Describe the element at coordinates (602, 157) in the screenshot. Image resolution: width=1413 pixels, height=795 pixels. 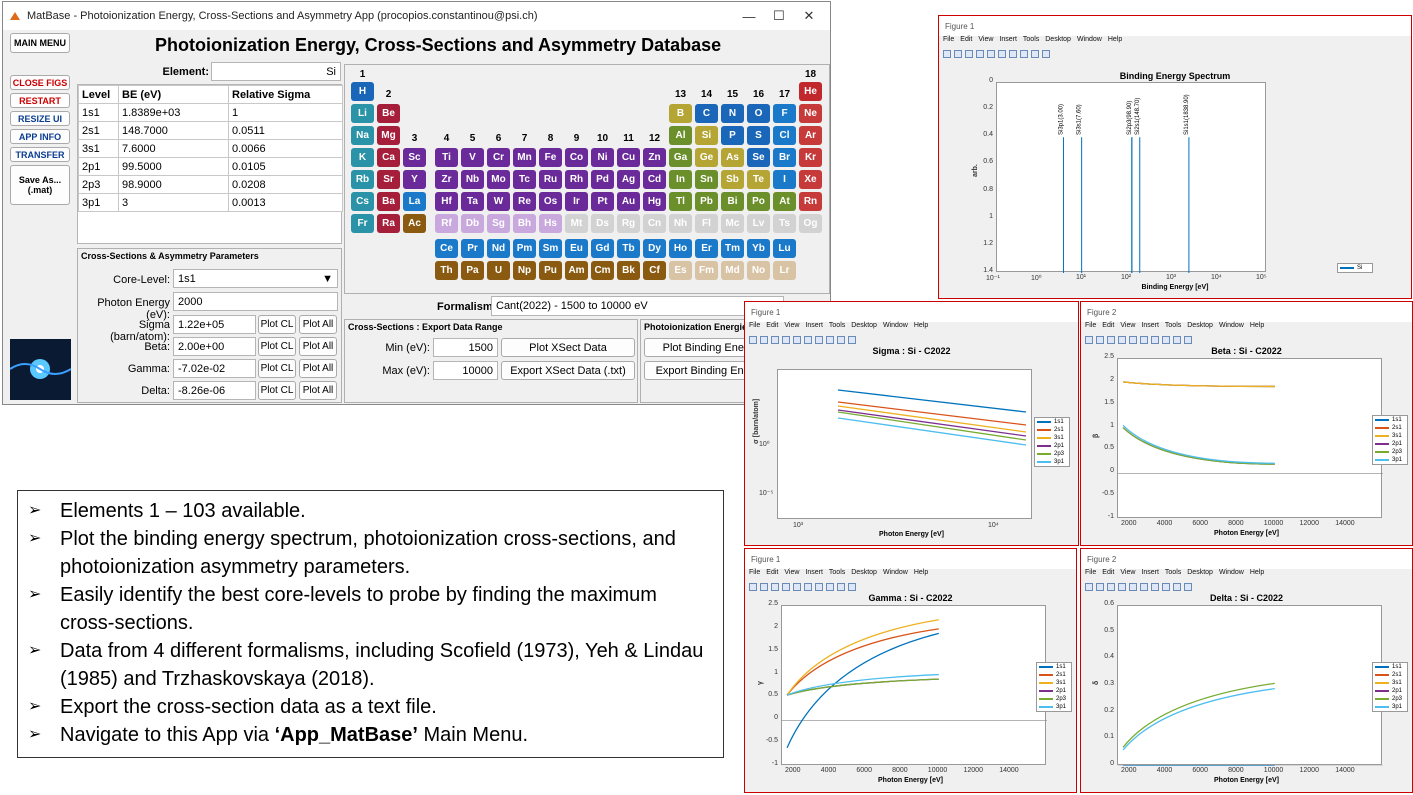
I see `element-ni: Ni` at that location.